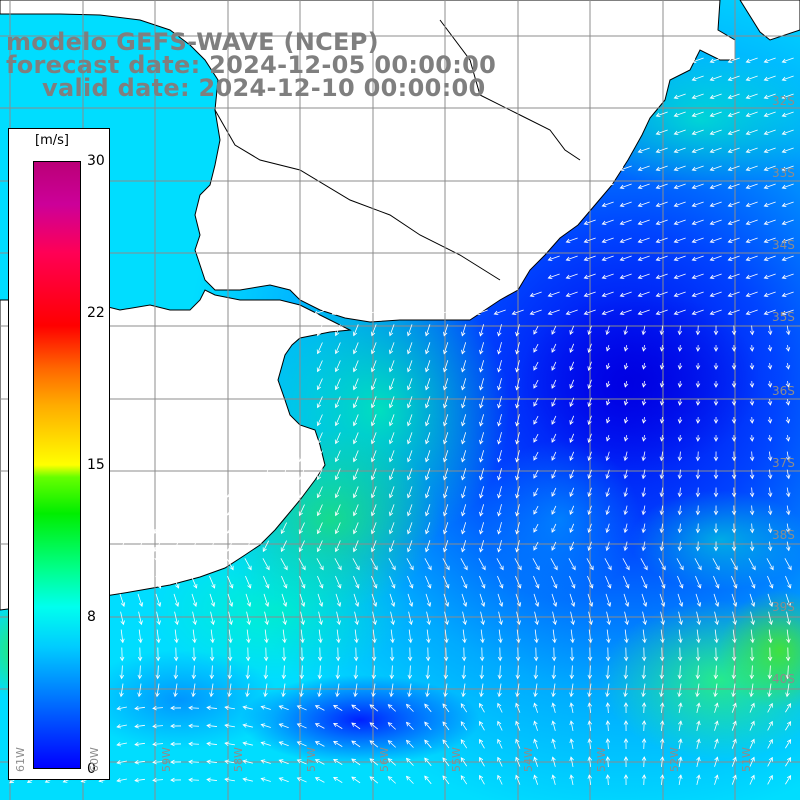  Describe the element at coordinates (384, 759) in the screenshot. I see `lon-label: 56W` at that location.